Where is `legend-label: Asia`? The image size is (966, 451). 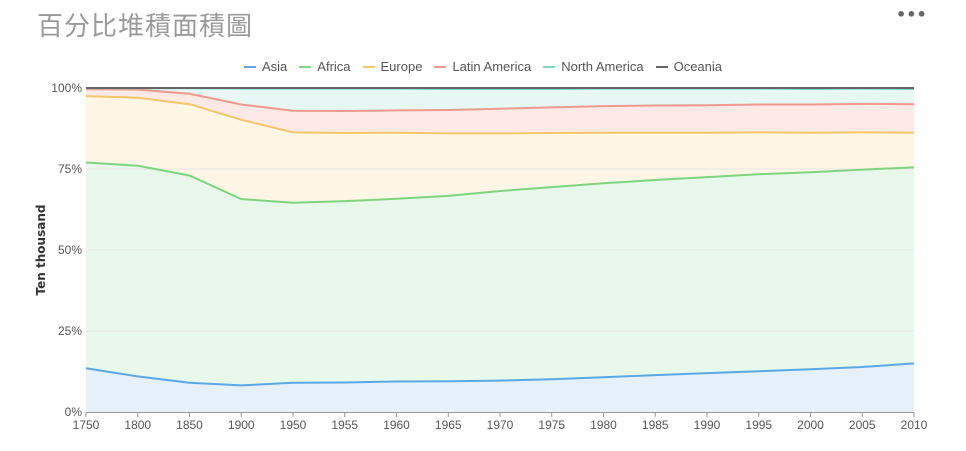
legend-label: Asia is located at coordinates (274, 66).